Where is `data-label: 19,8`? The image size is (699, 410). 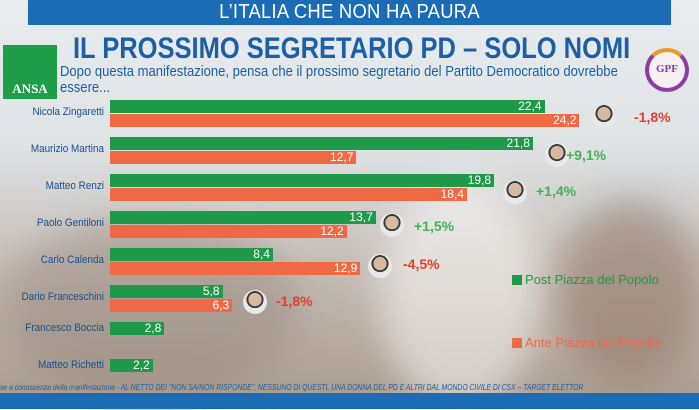 data-label: 19,8 is located at coordinates (479, 180).